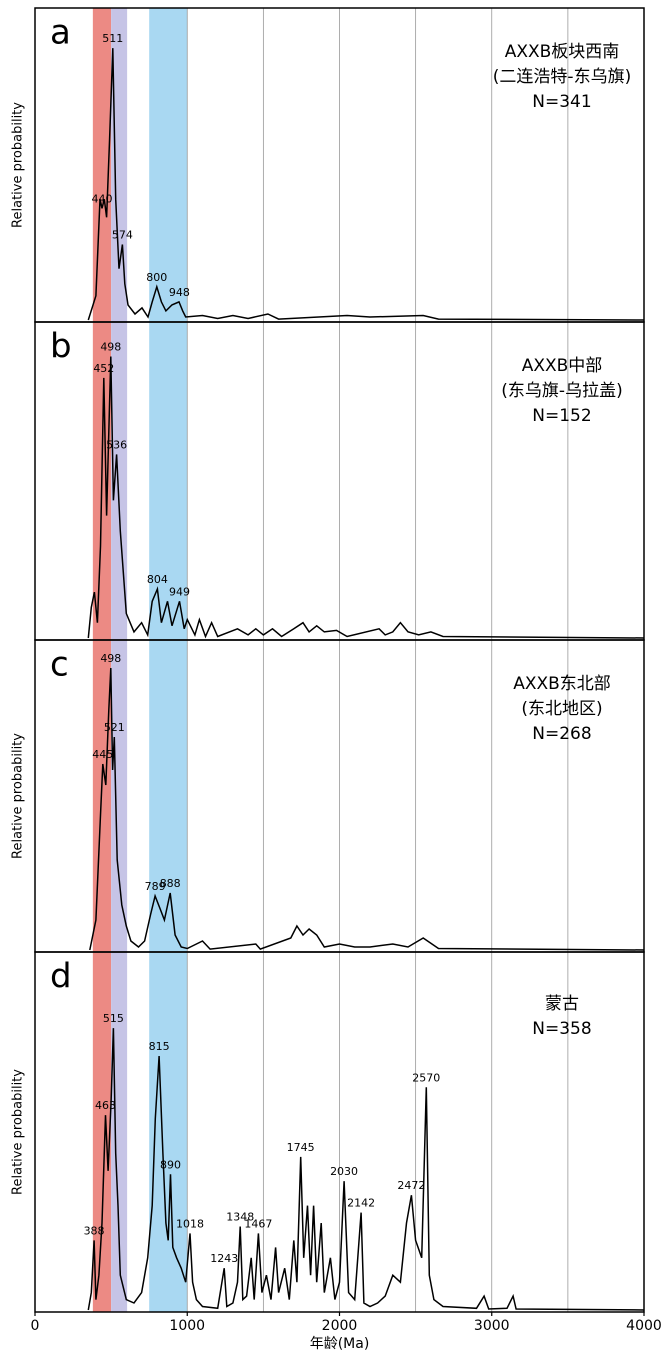  What do you see at coordinates (187, 1326) in the screenshot?
I see `x-tick-label: 1000` at bounding box center [187, 1326].